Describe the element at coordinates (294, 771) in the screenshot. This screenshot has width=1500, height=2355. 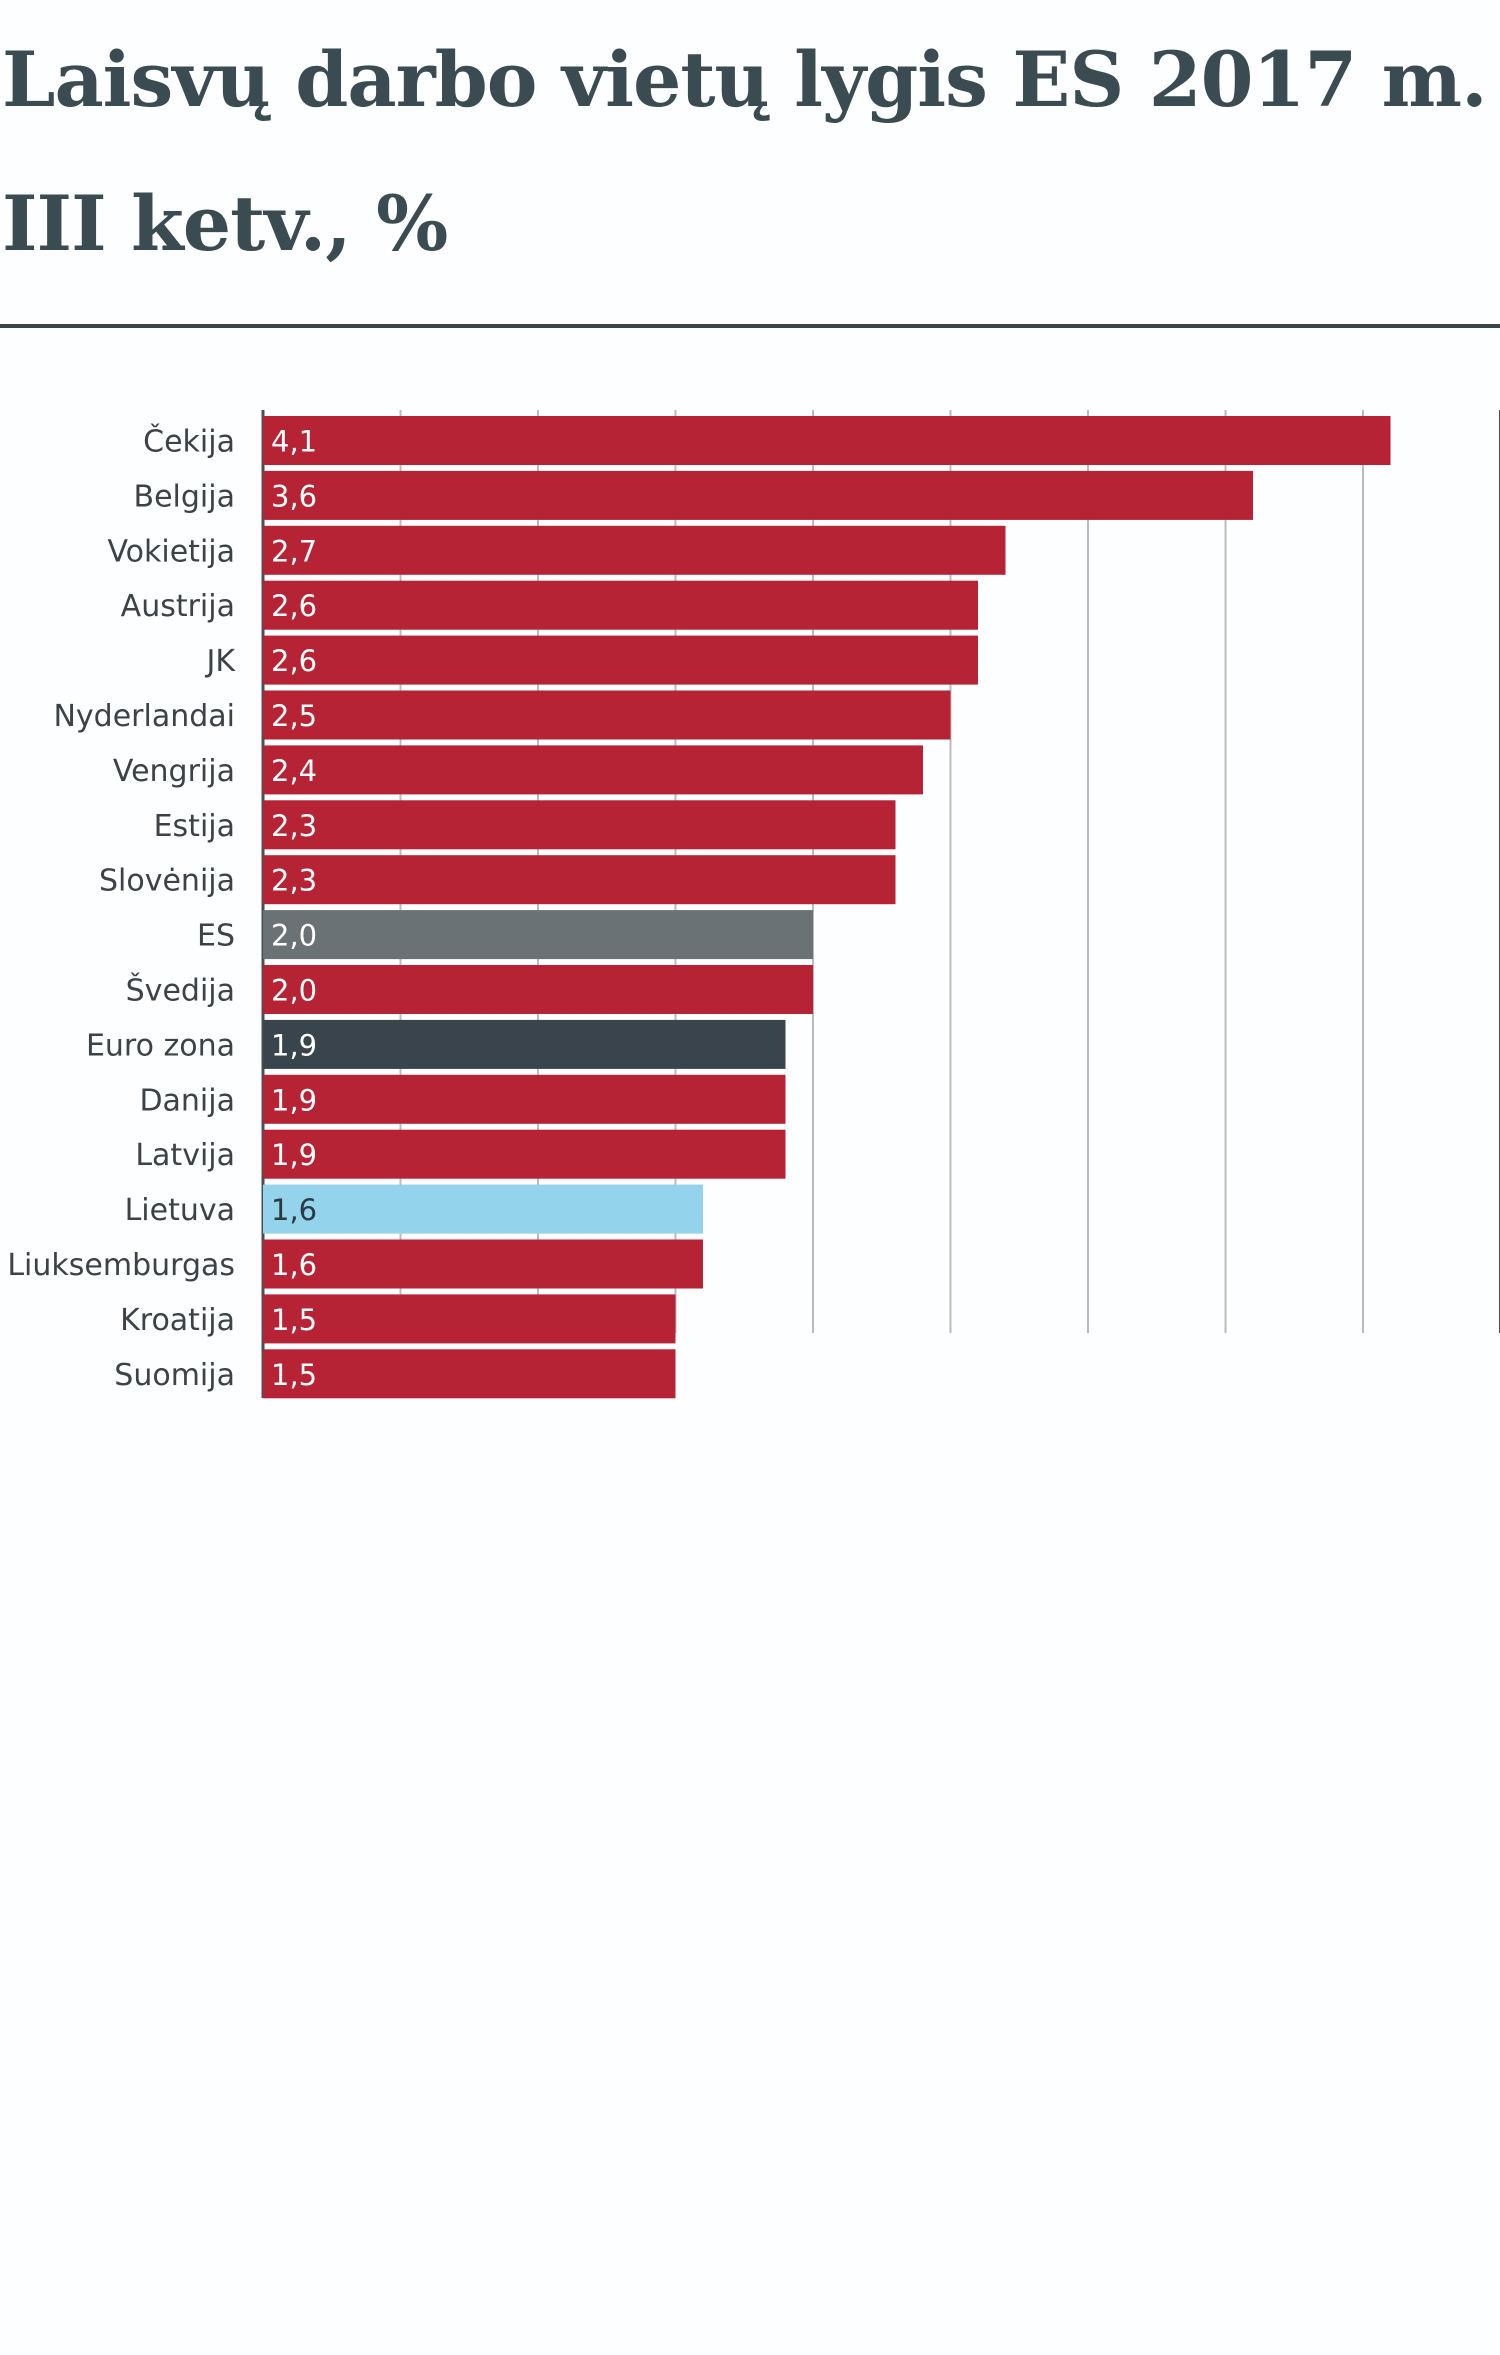
I see `value-label: 2,4` at that location.